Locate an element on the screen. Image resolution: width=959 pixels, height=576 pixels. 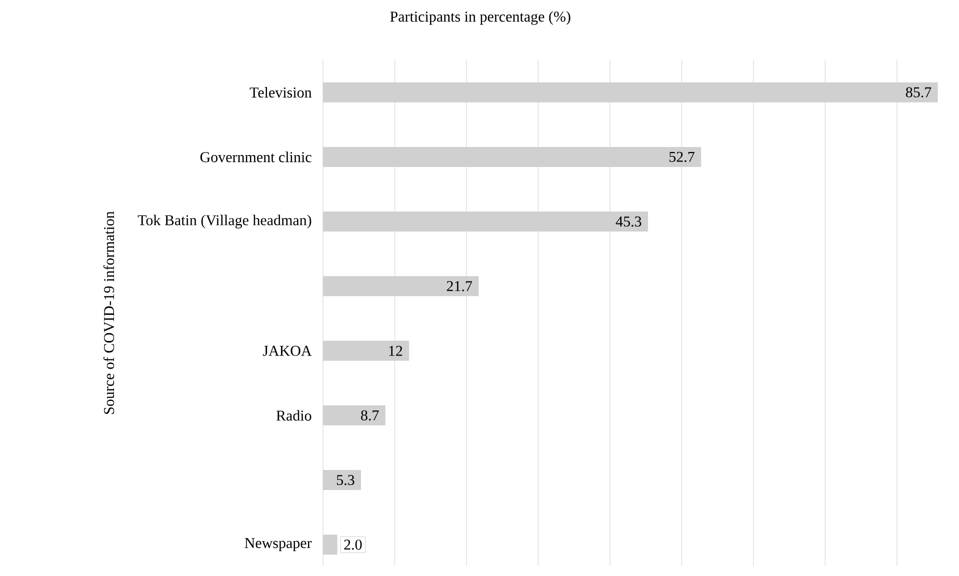
data-label: 21.7 is located at coordinates (459, 286).